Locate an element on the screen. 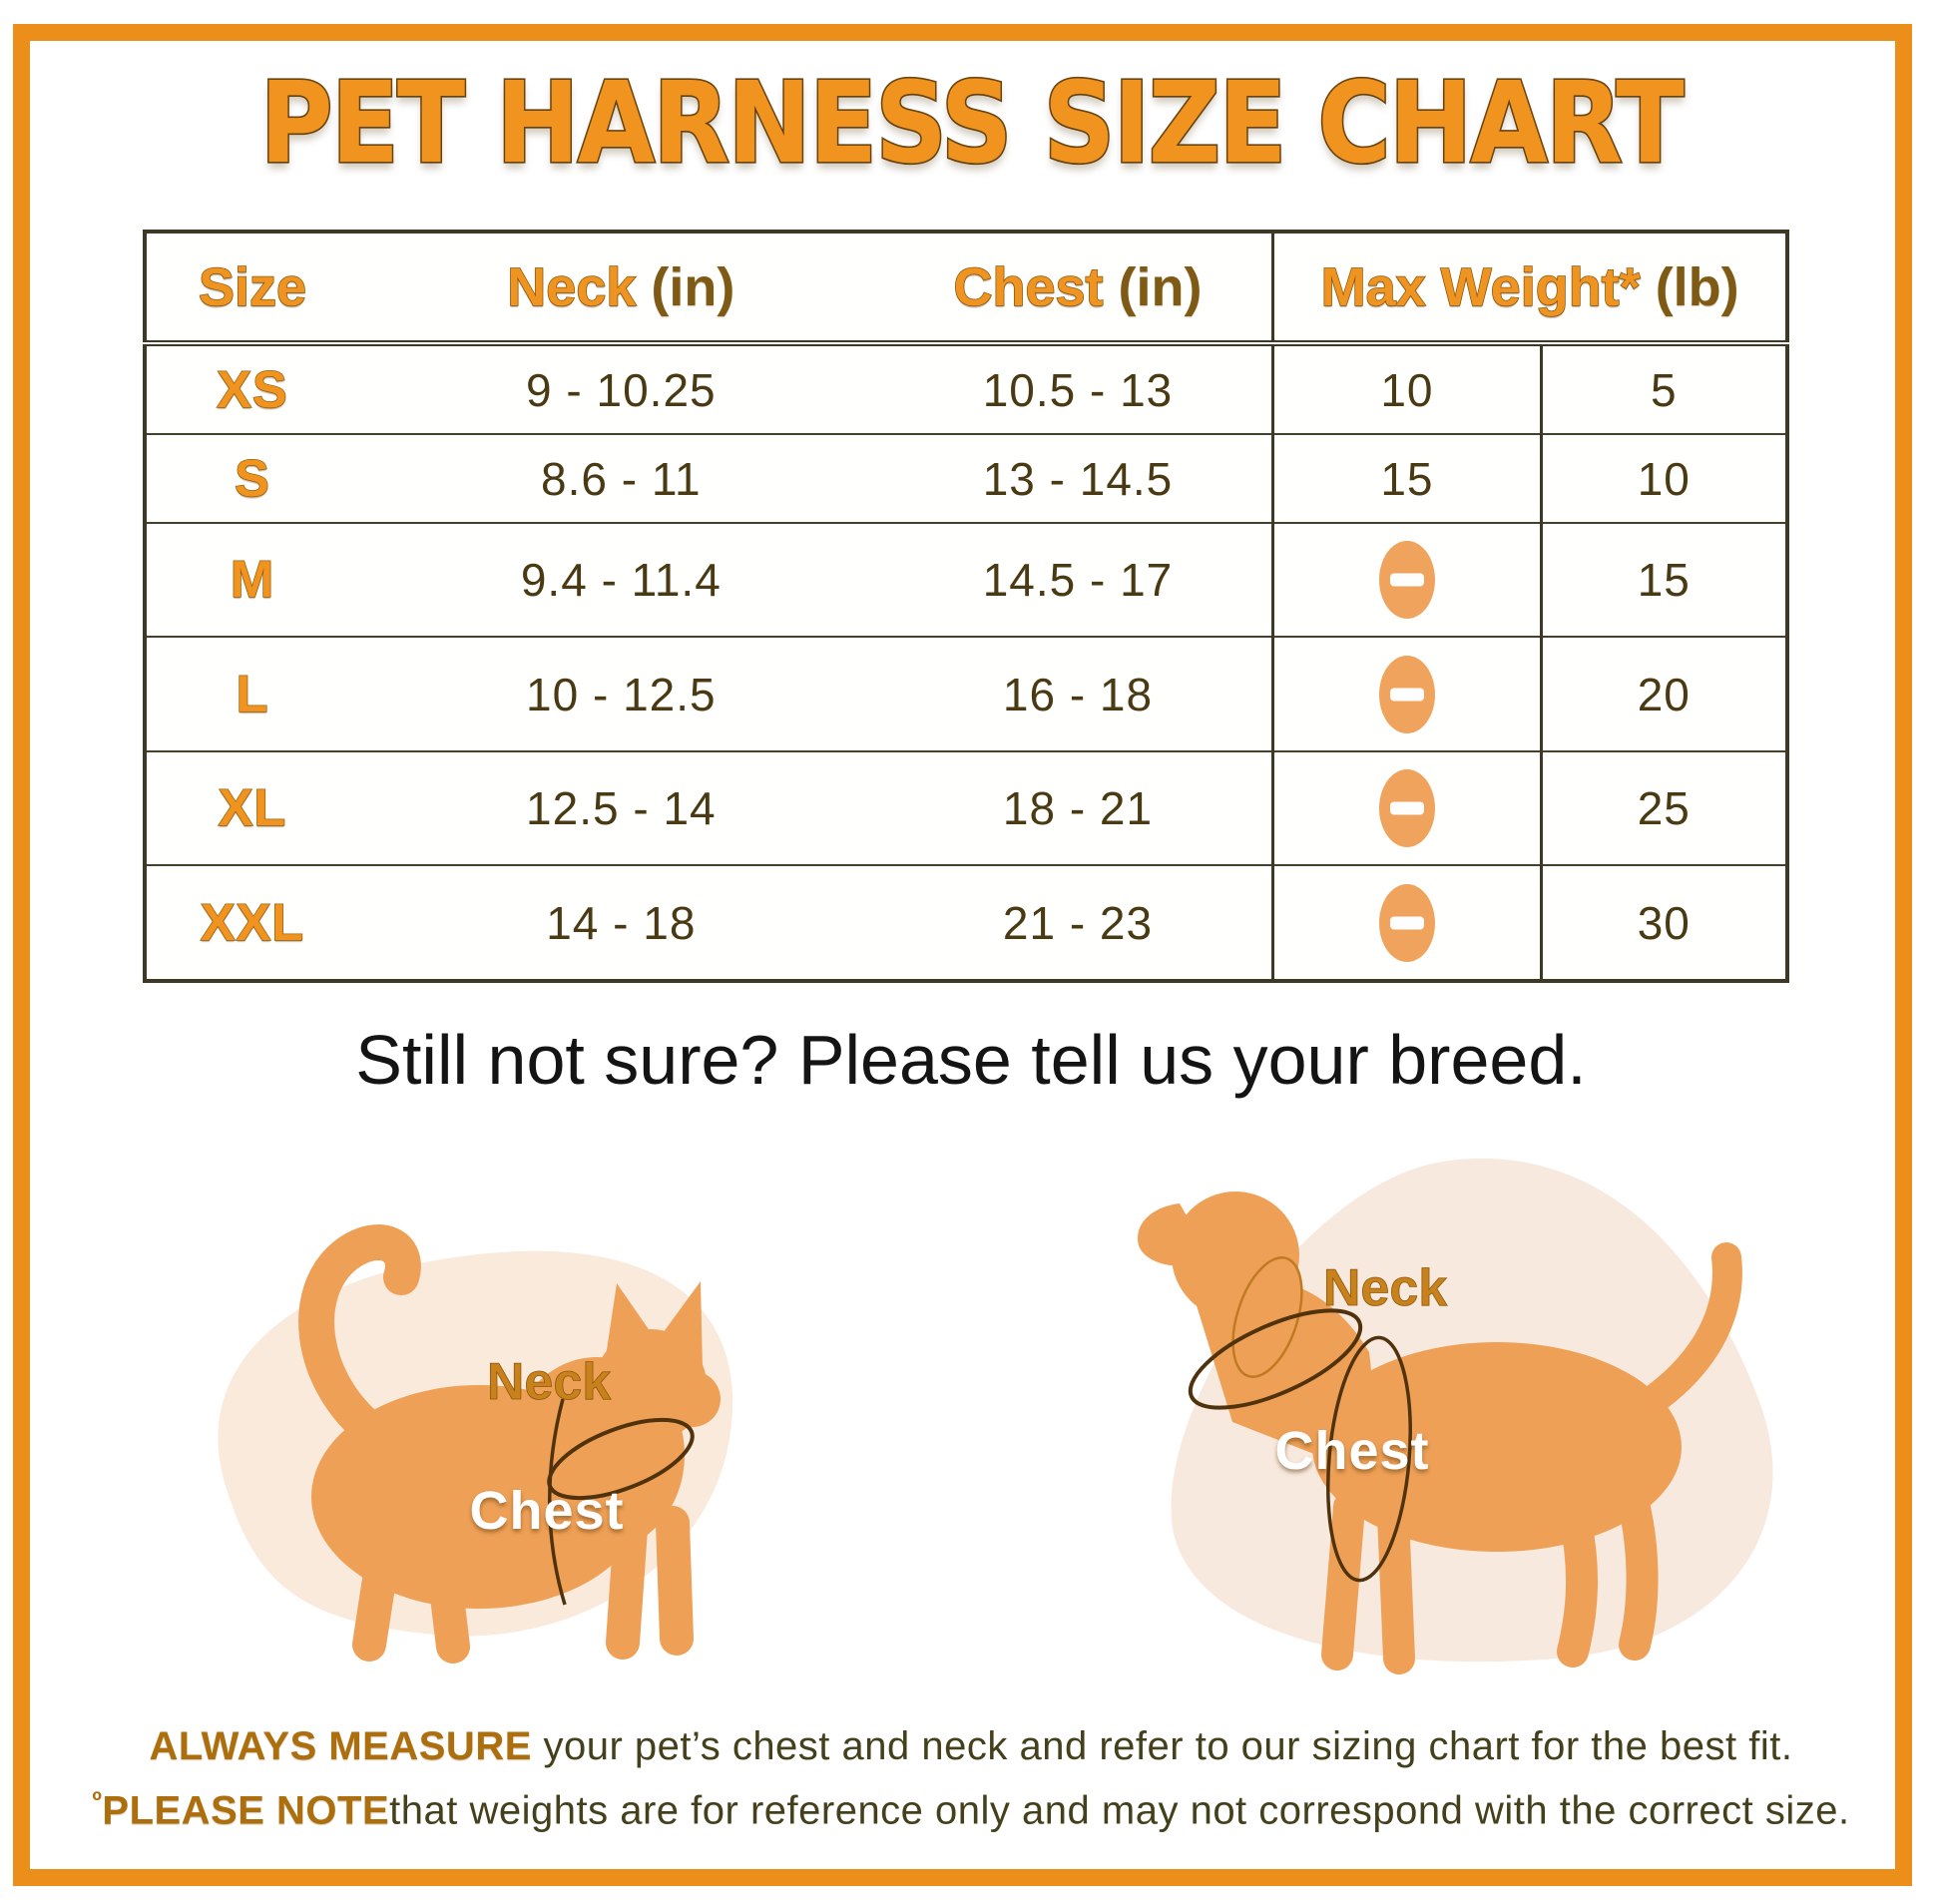  neck-range-cell: 10 - 12.5 is located at coordinates (620, 693).